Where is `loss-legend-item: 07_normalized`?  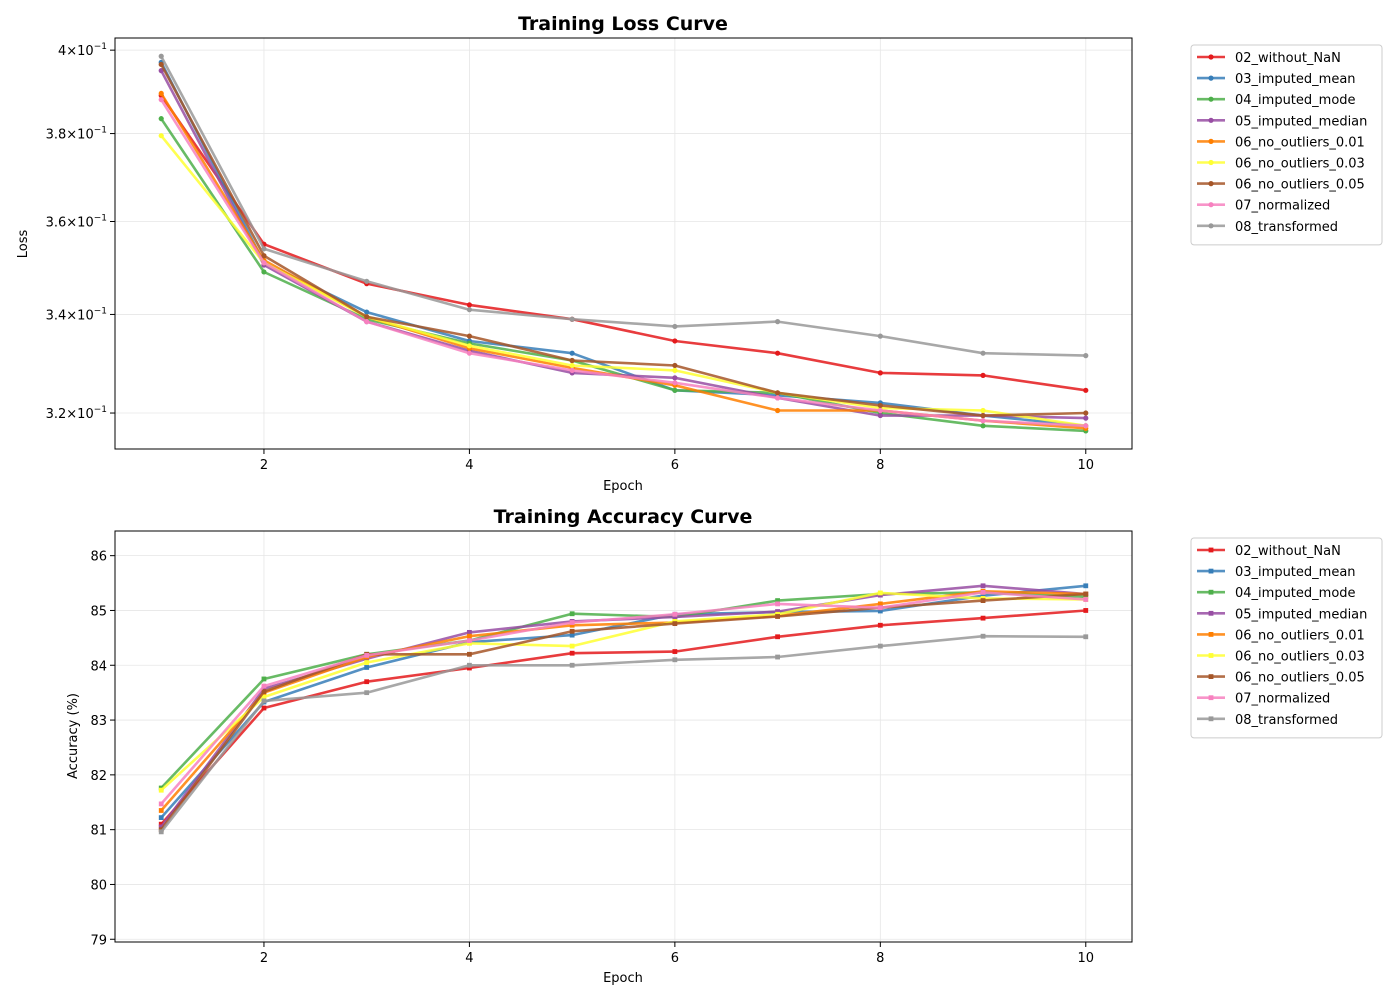 loss-legend-item: 07_normalized is located at coordinates (1263, 206).